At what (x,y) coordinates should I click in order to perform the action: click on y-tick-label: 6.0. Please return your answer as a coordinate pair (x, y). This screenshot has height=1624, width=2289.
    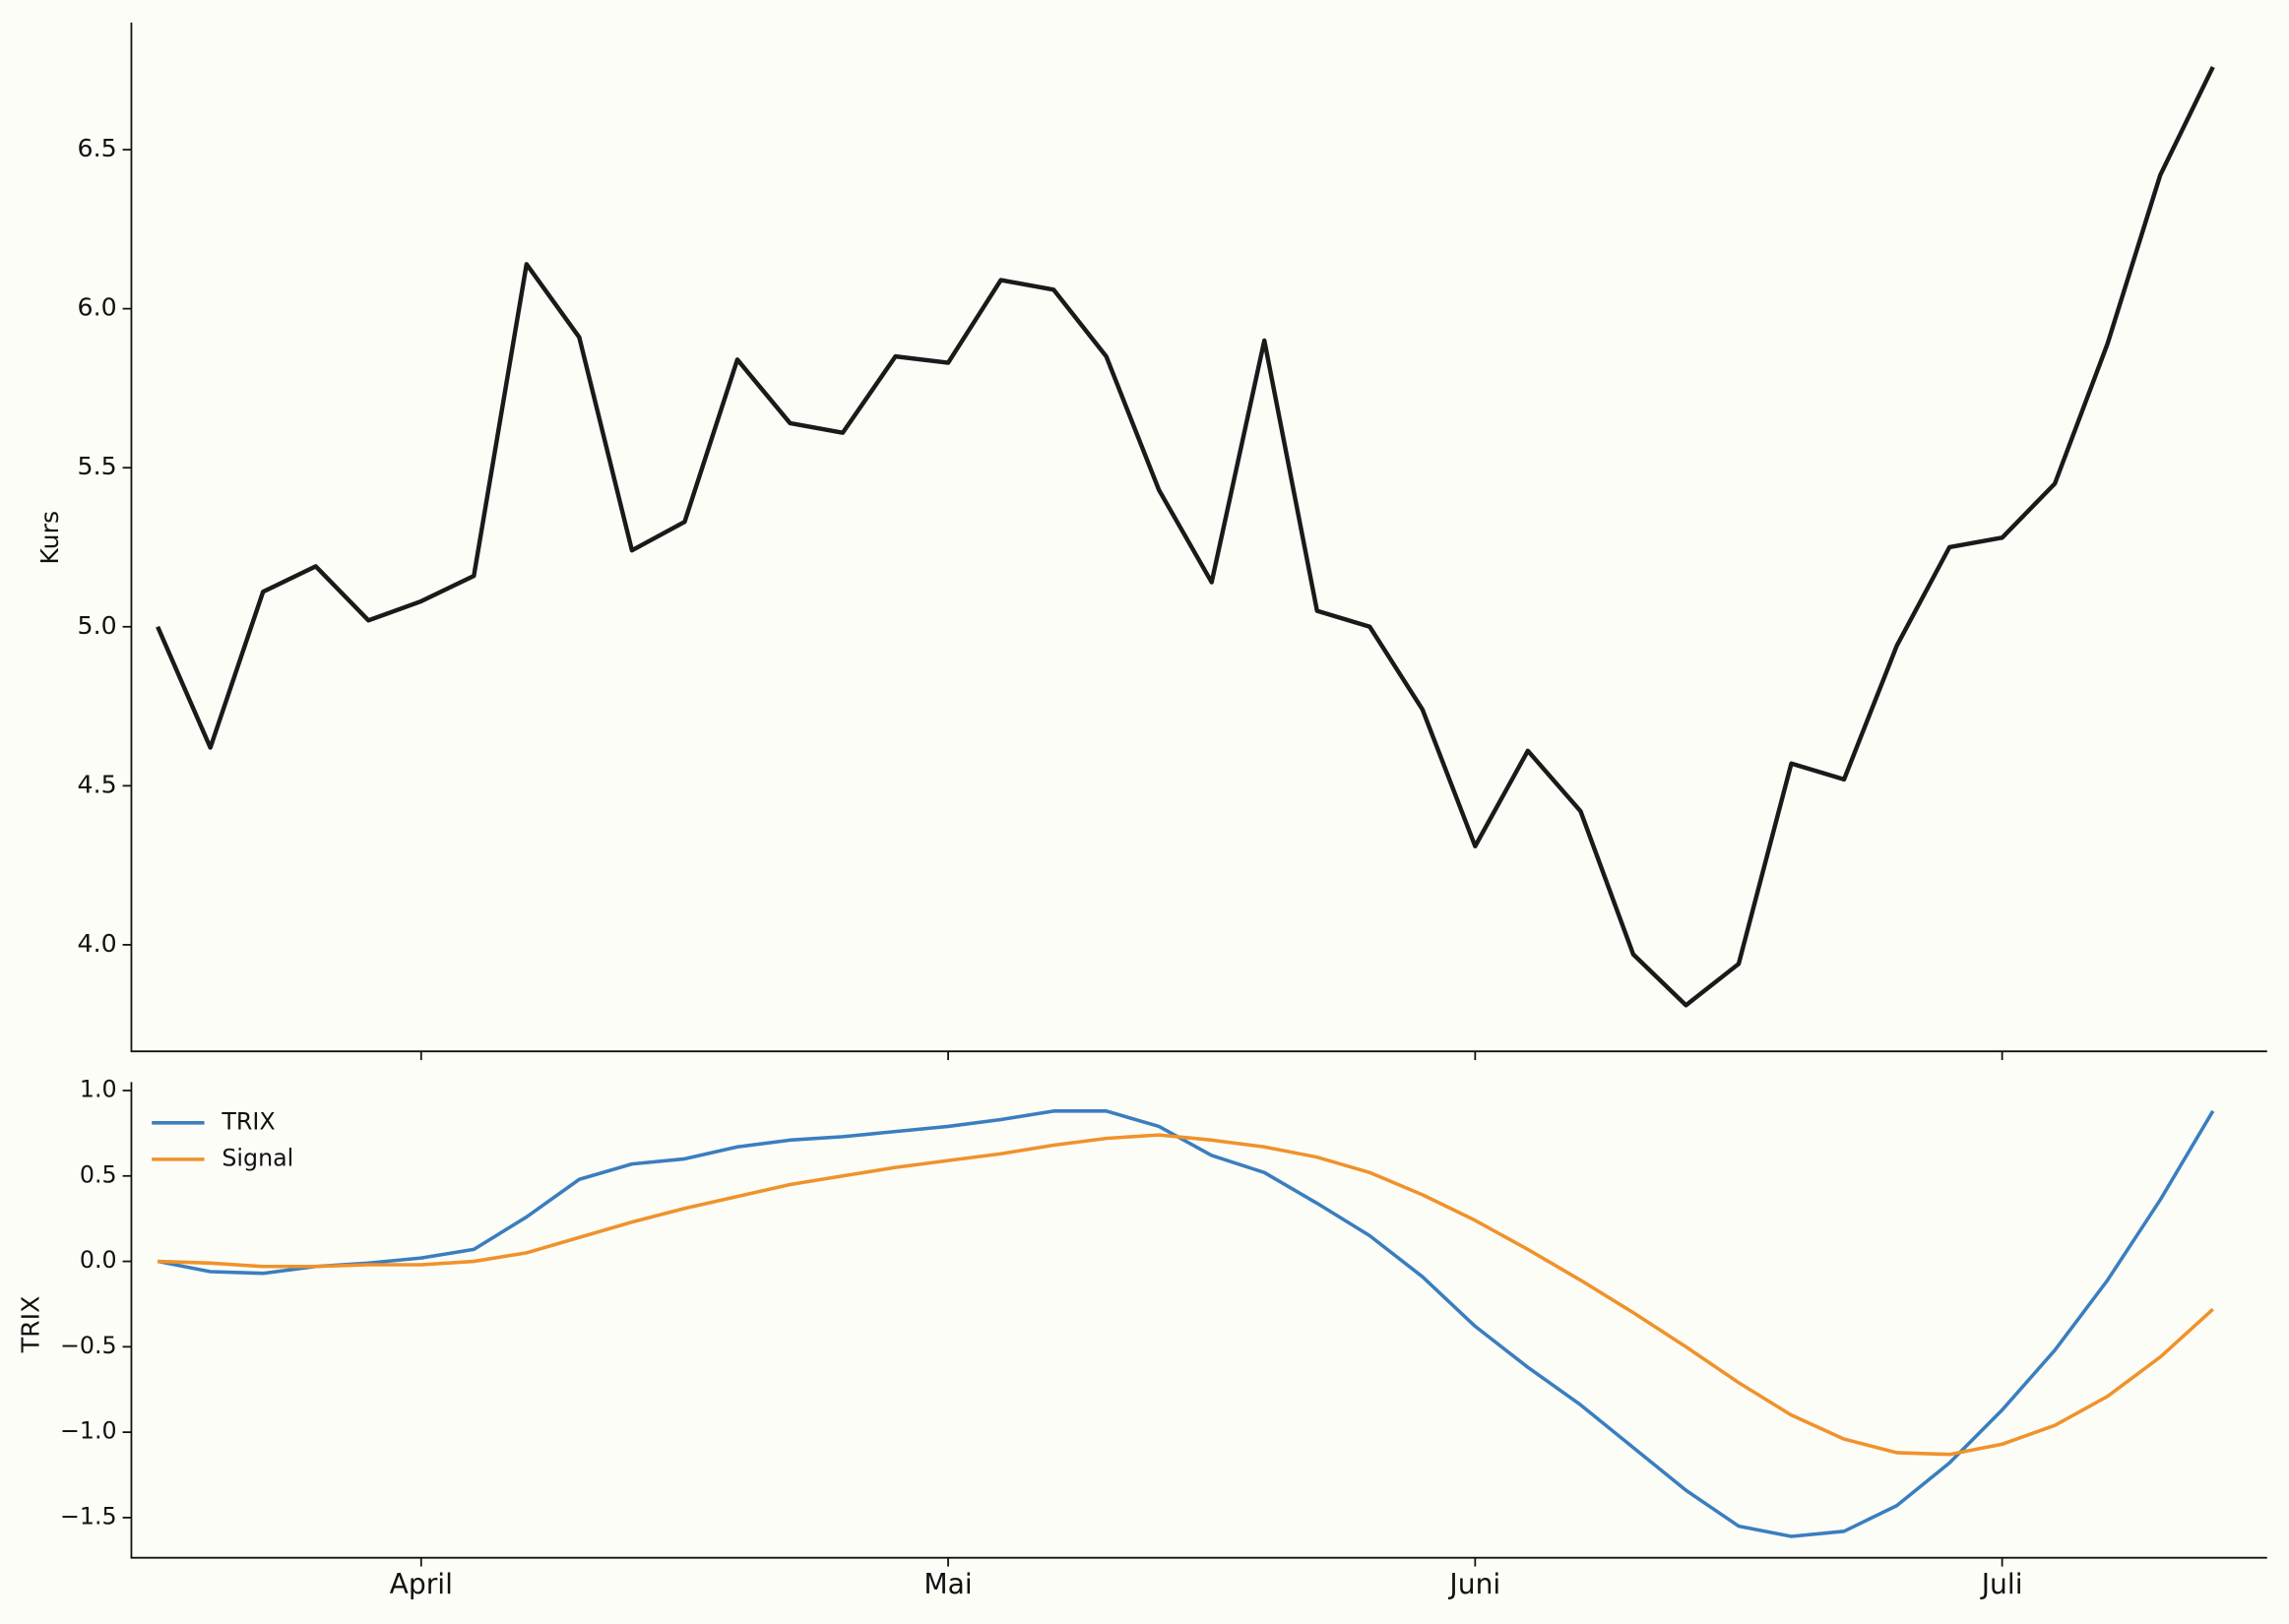
    Looking at the image, I should click on (98, 307).